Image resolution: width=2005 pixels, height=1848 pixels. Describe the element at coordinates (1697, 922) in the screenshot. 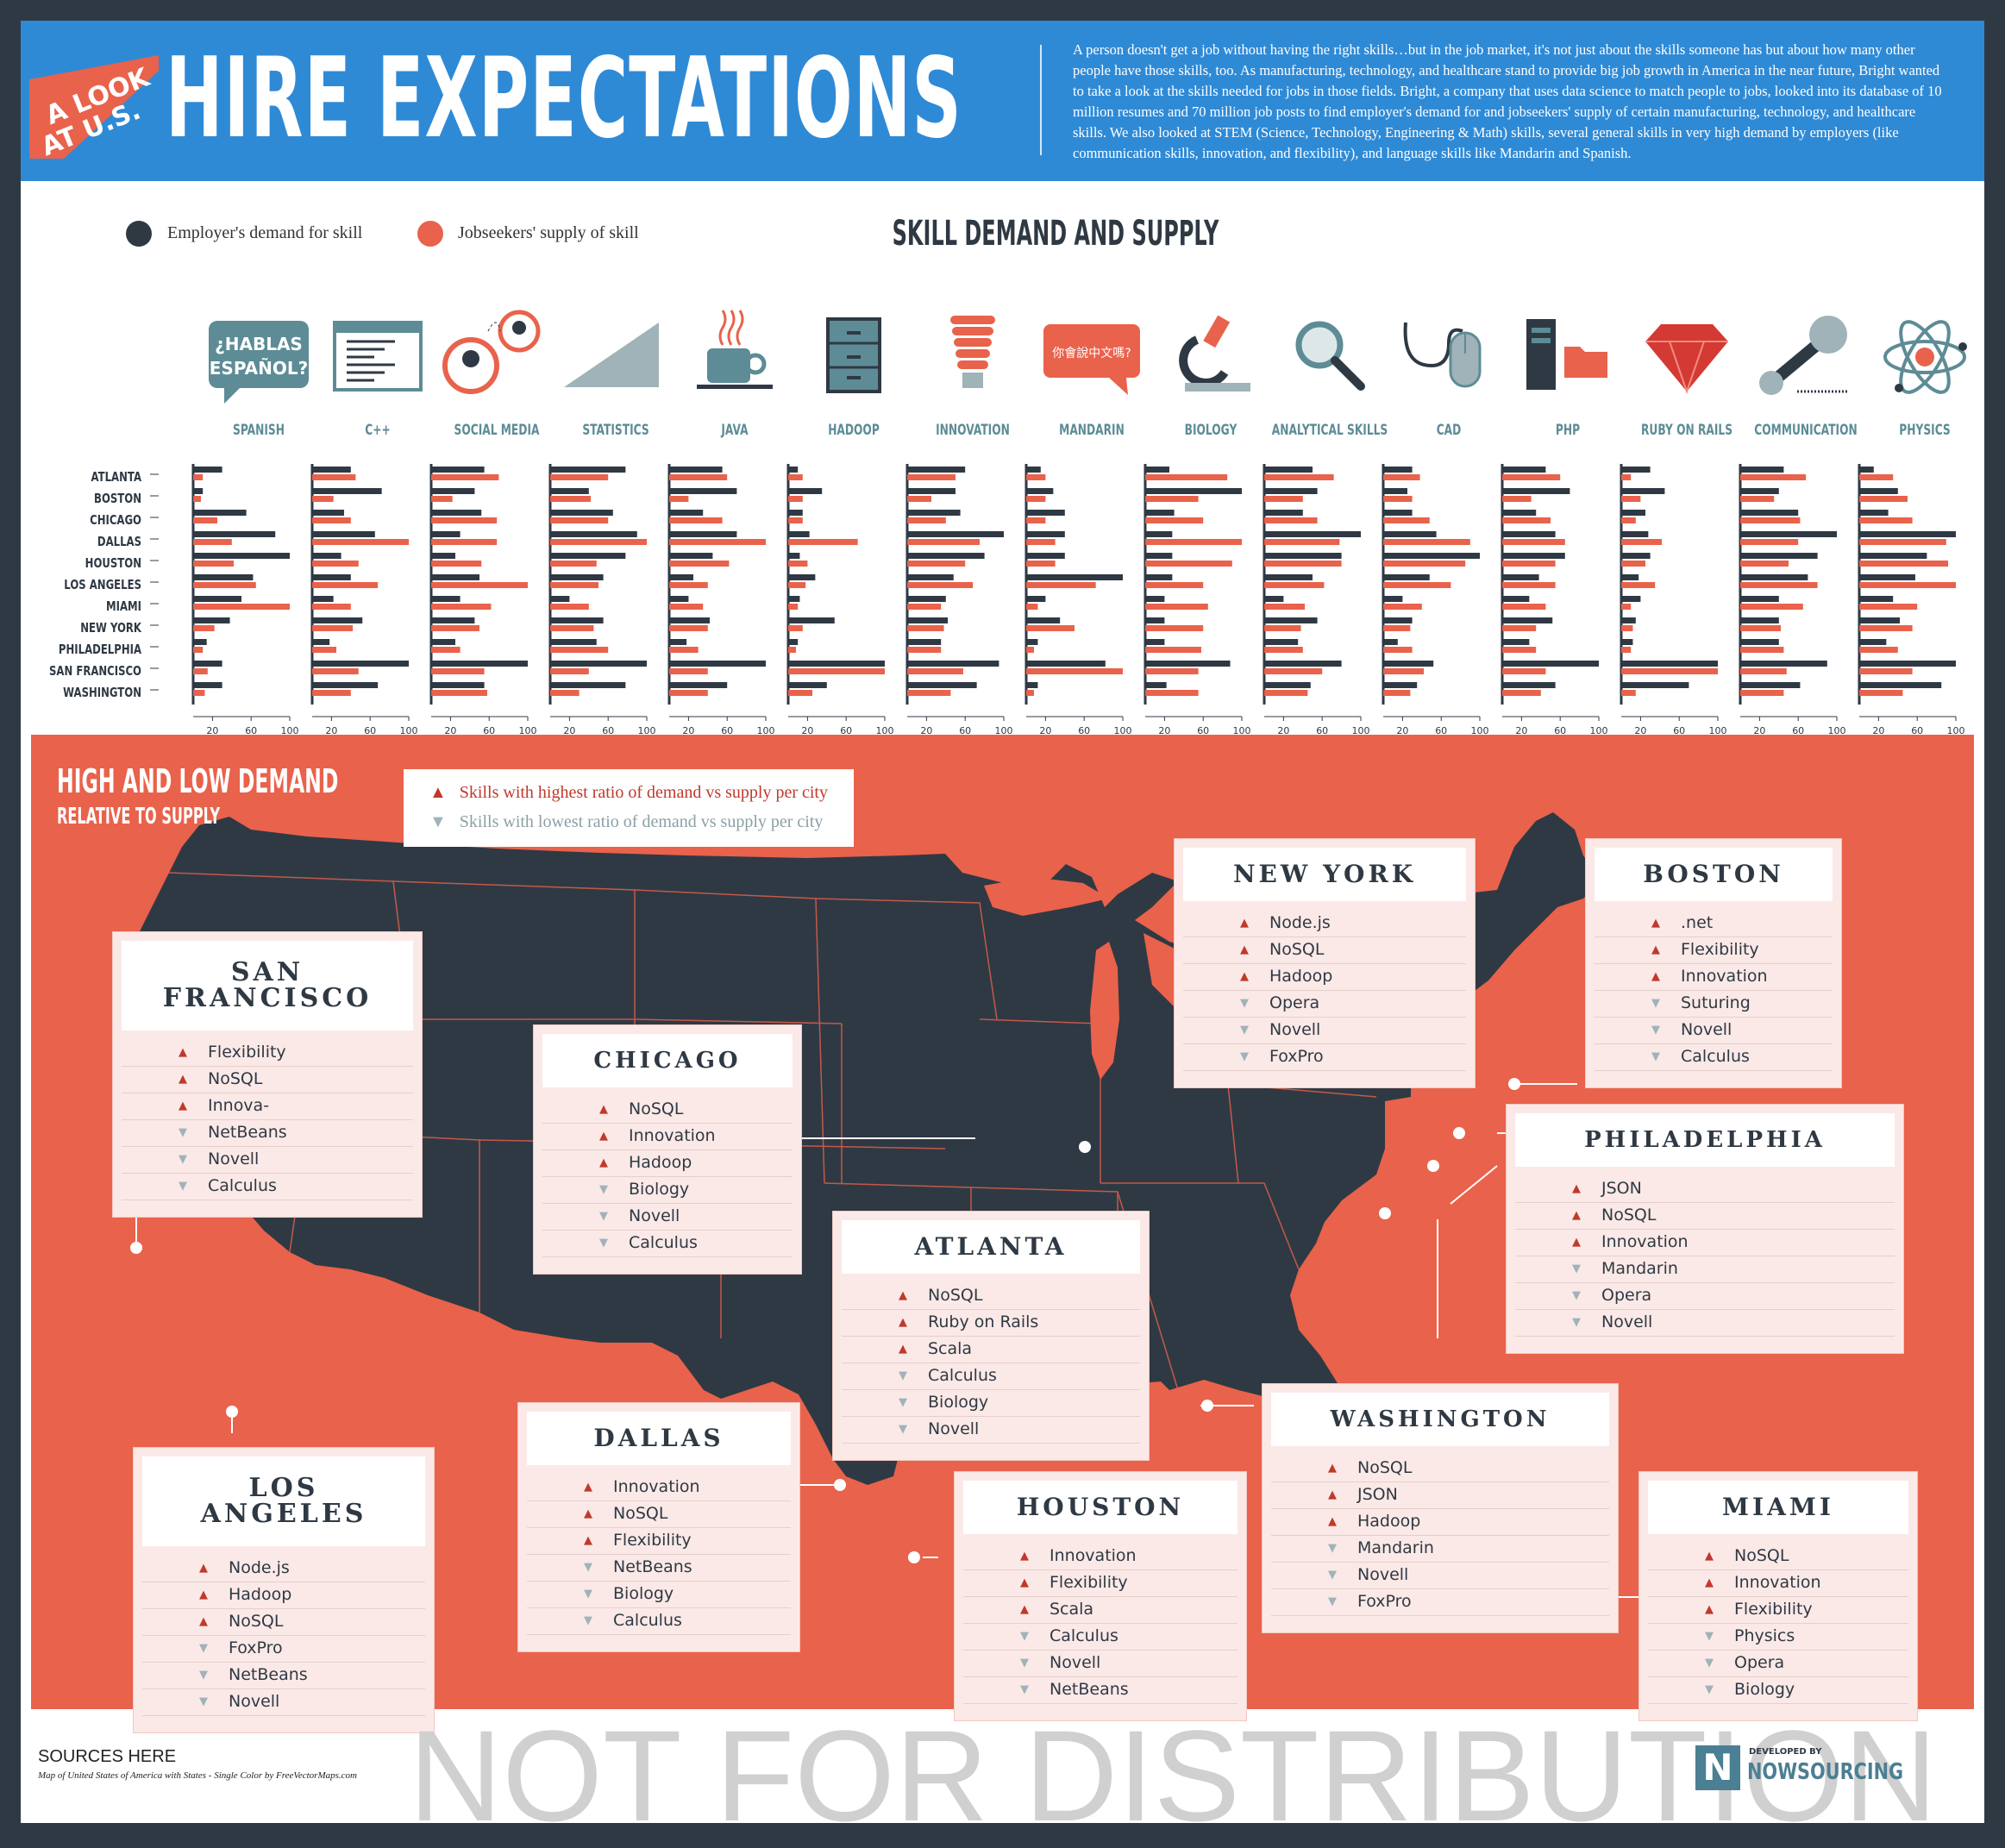

I see `skill-label: .net` at that location.